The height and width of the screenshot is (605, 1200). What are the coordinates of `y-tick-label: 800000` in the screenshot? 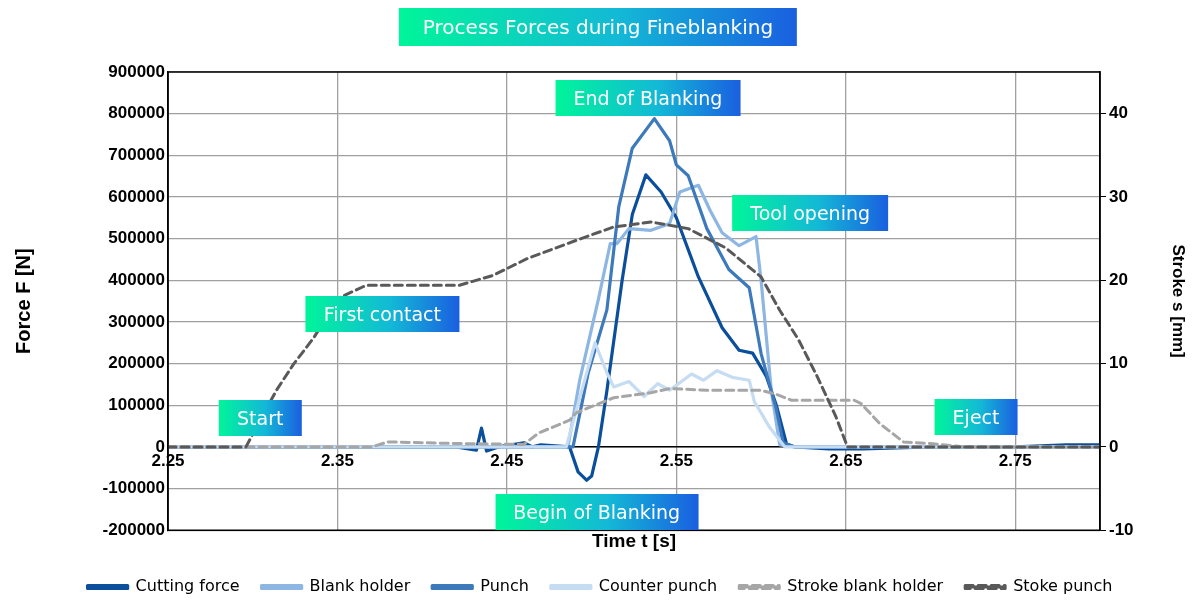 It's located at (136, 113).